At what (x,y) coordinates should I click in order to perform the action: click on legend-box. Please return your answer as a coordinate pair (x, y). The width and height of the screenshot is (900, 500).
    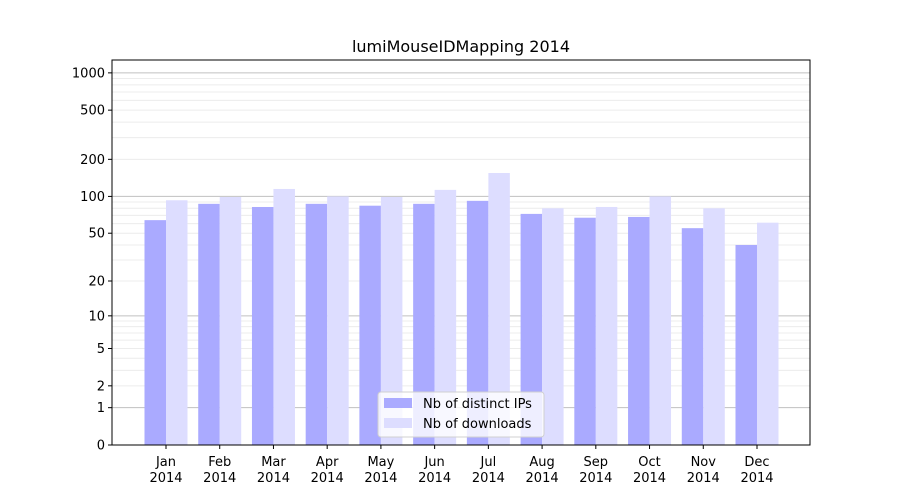
    Looking at the image, I should click on (461, 414).